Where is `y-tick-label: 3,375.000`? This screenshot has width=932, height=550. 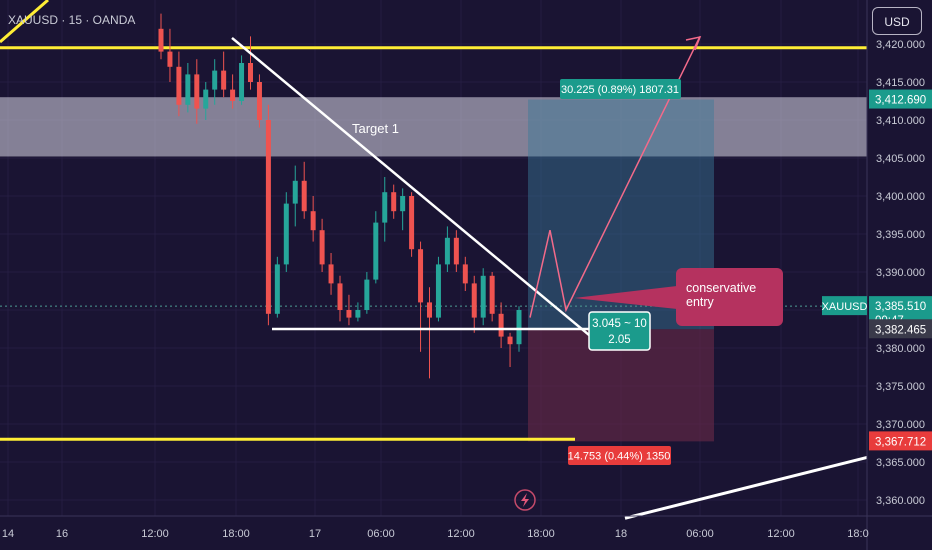 y-tick-label: 3,375.000 is located at coordinates (900, 387).